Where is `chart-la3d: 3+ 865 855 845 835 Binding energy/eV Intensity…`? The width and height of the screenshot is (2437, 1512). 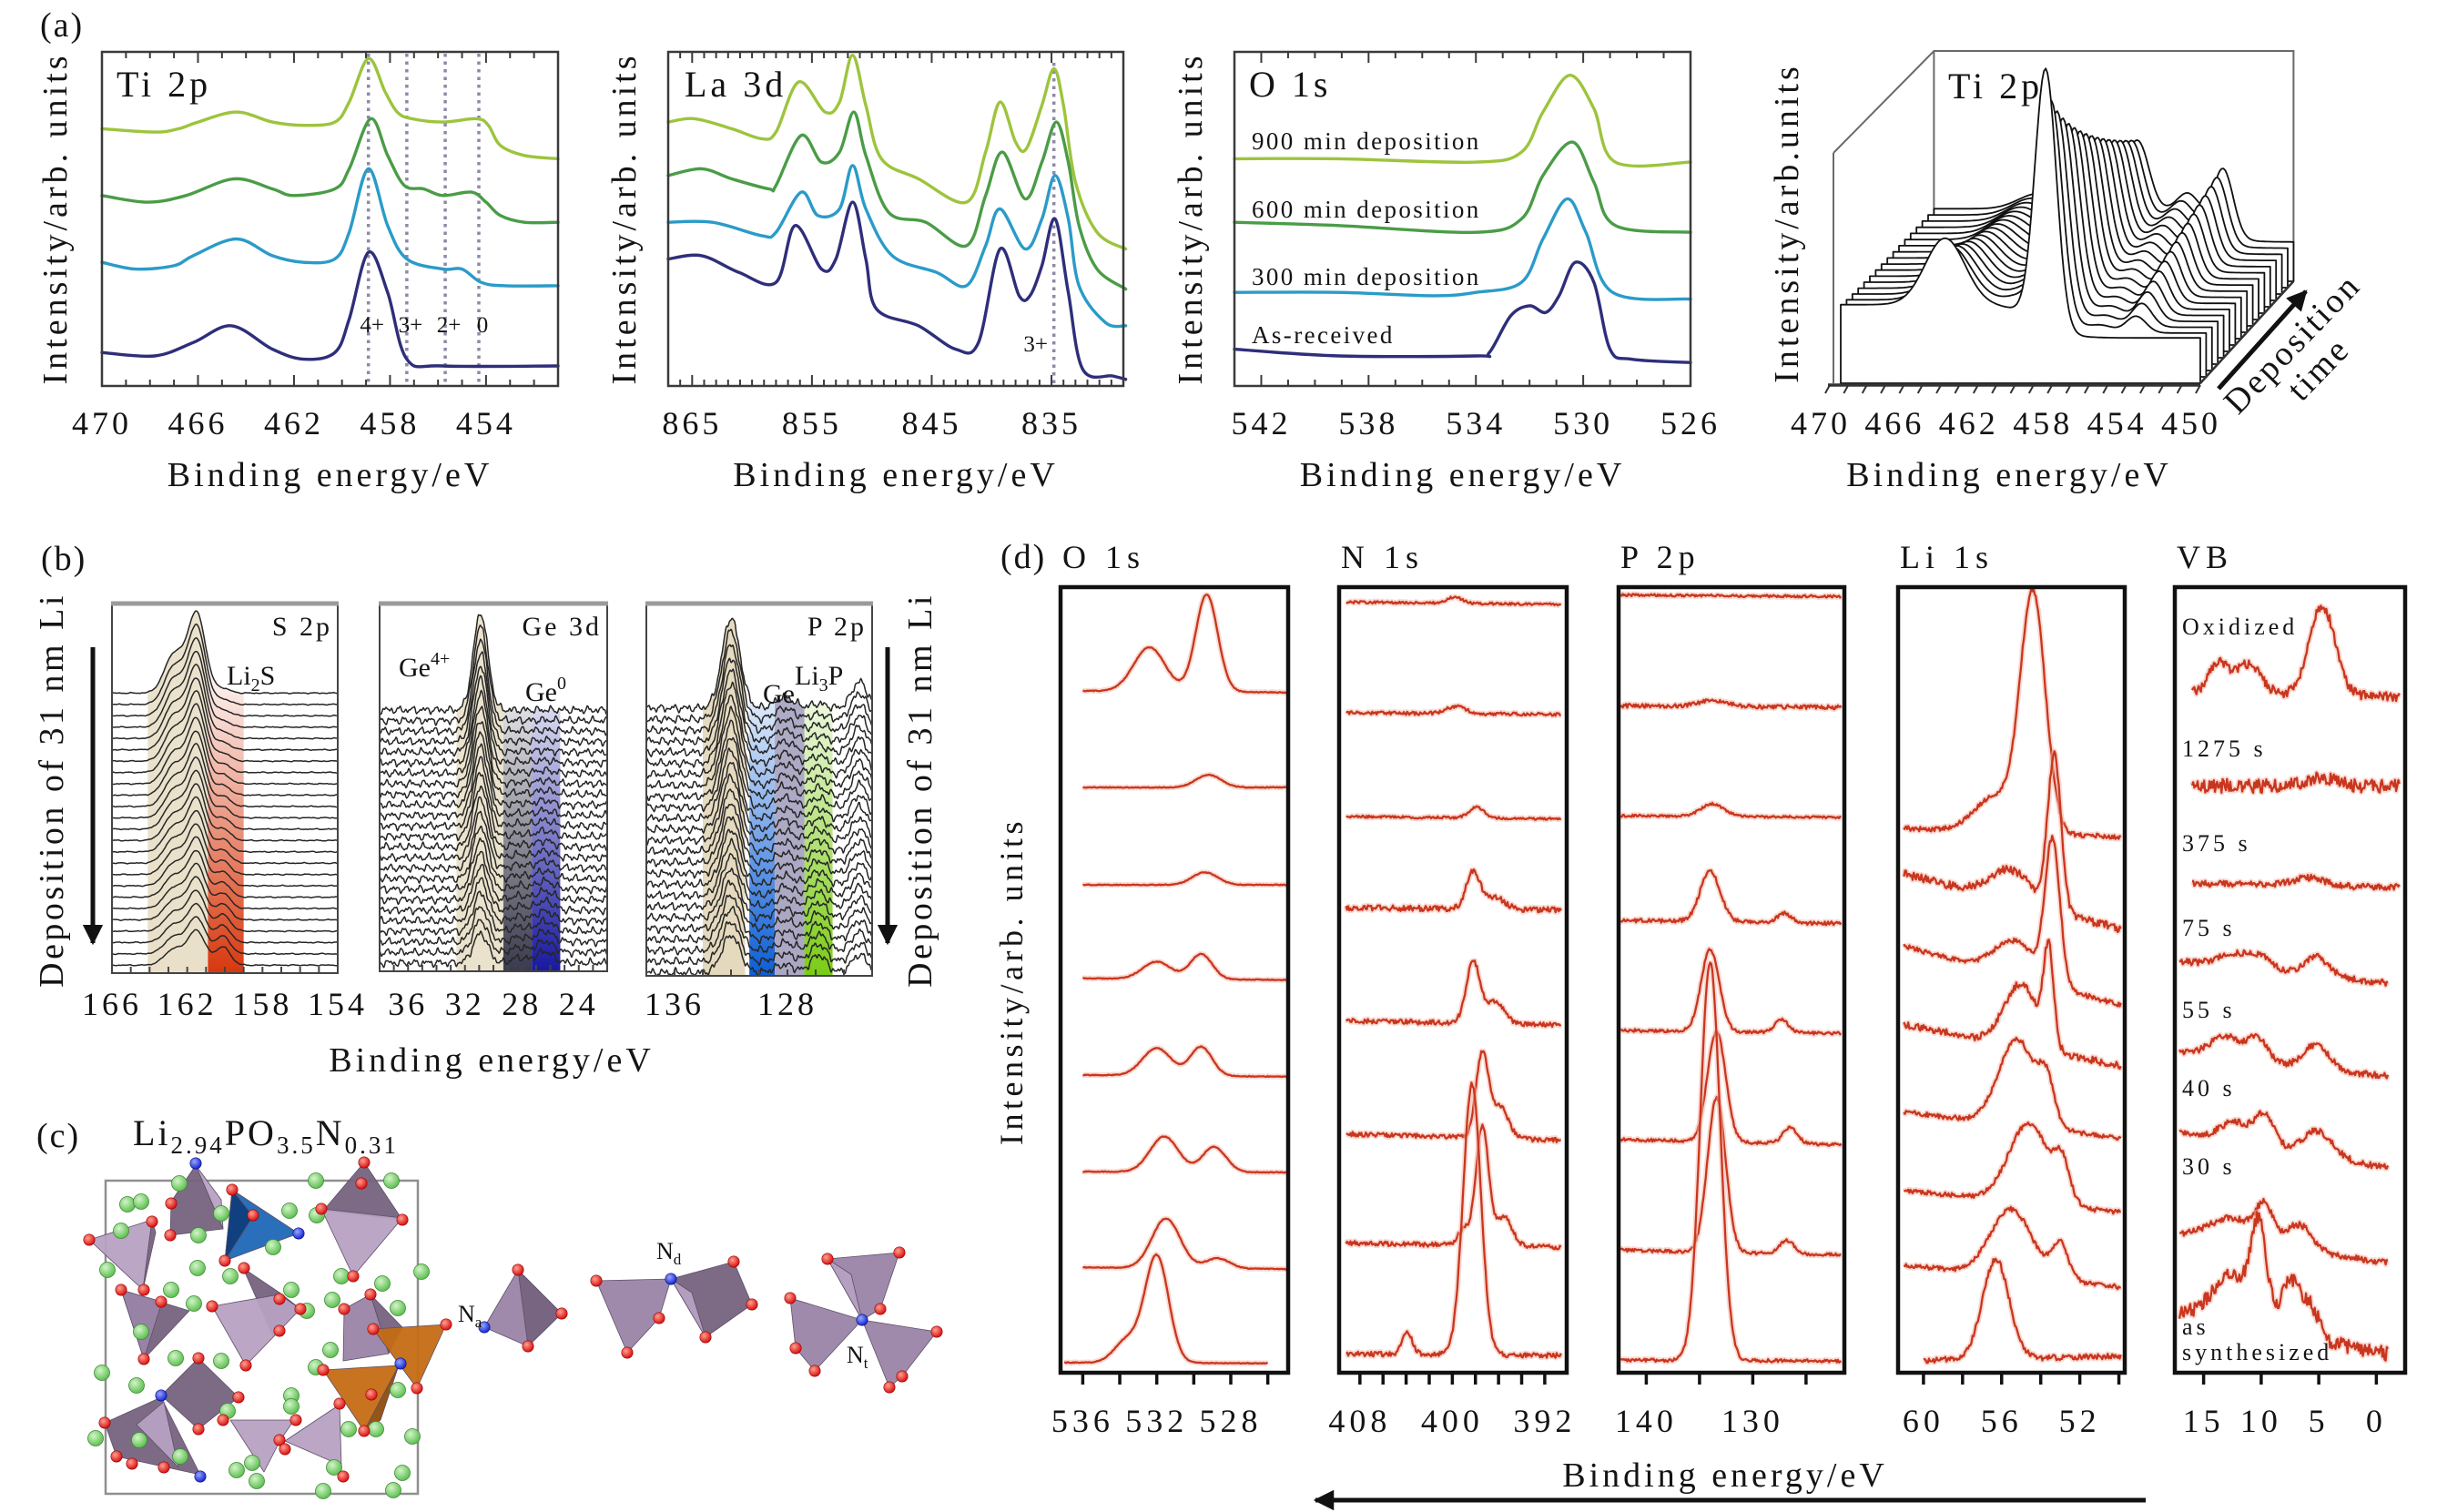 chart-la3d: 3+ 865 855 845 835 Binding energy/eV Intensity… is located at coordinates (866, 272).